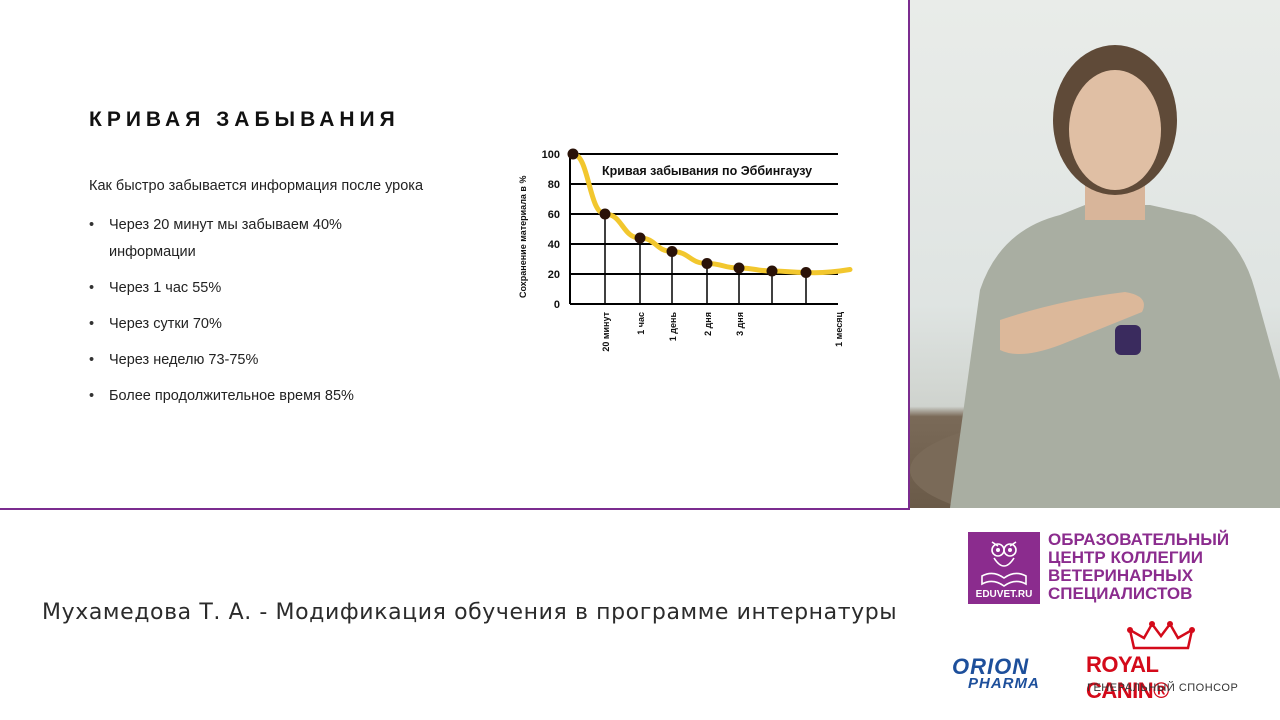 Image resolution: width=1280 pixels, height=720 pixels. What do you see at coordinates (554, 215) in the screenshot?
I see `y-tick-label: 60` at bounding box center [554, 215].